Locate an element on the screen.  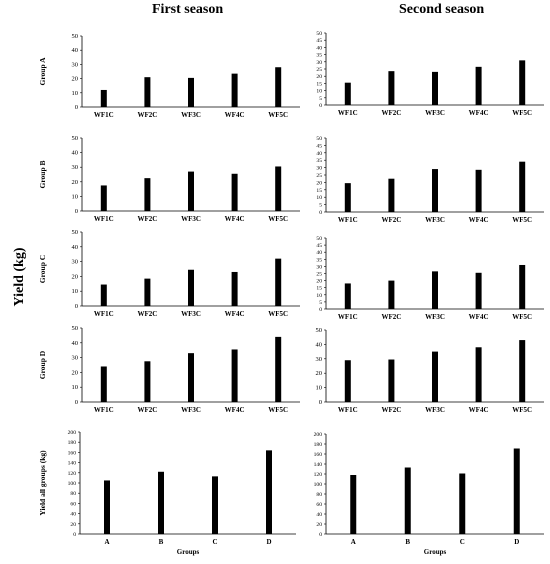
chart-panel: 020406080100120140160180200ABCDGroups is located at coordinates (429, 494).